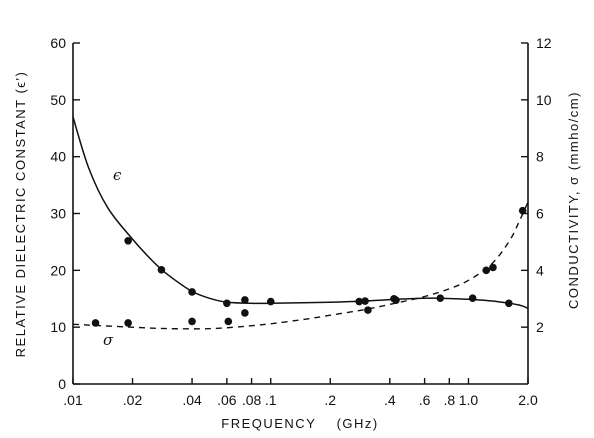 The width and height of the screenshot is (594, 438). What do you see at coordinates (58, 327) in the screenshot?
I see `left-y-tick-label: 10` at bounding box center [58, 327].